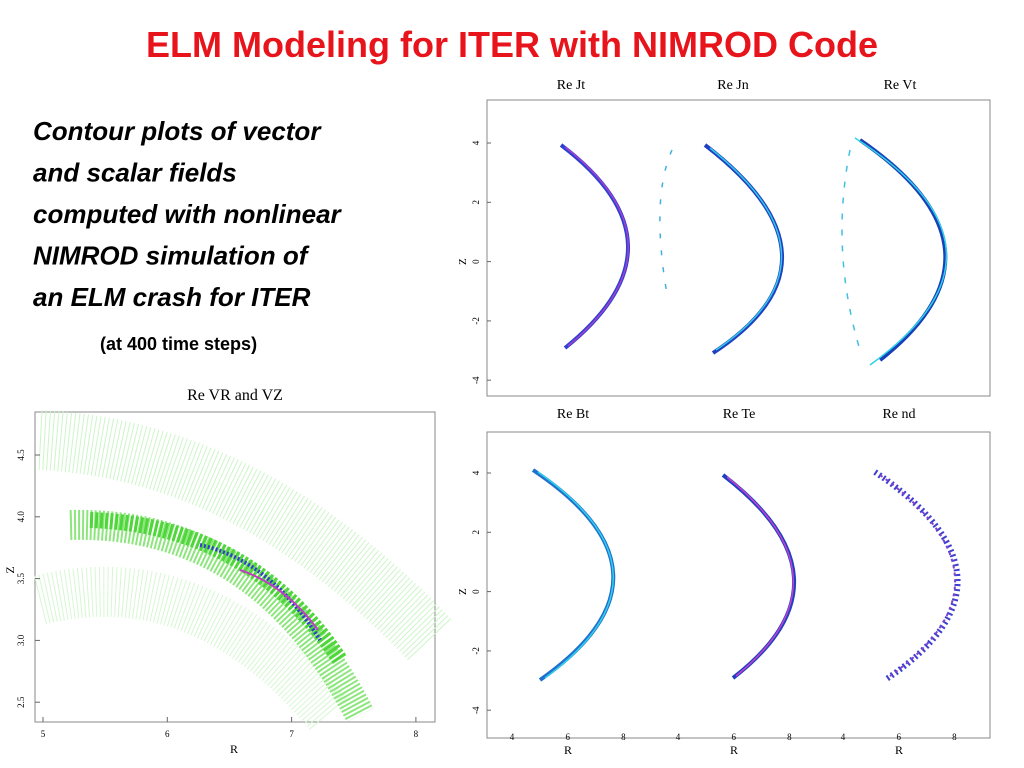  What do you see at coordinates (235, 395) in the screenshot?
I see `vector-plot-title: Re VR and VZ` at bounding box center [235, 395].